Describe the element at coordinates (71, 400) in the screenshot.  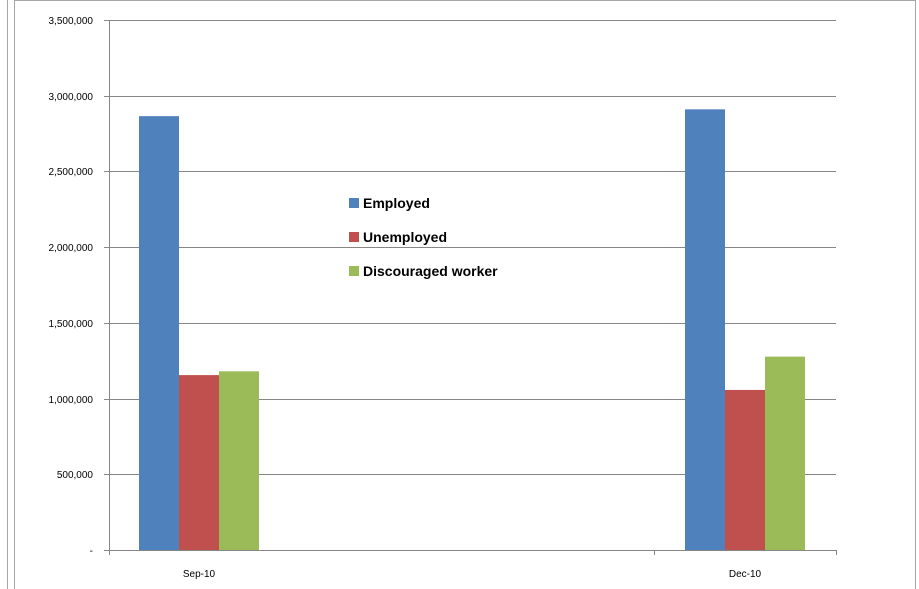
I see `y-tick-label: 1,000,000` at that location.